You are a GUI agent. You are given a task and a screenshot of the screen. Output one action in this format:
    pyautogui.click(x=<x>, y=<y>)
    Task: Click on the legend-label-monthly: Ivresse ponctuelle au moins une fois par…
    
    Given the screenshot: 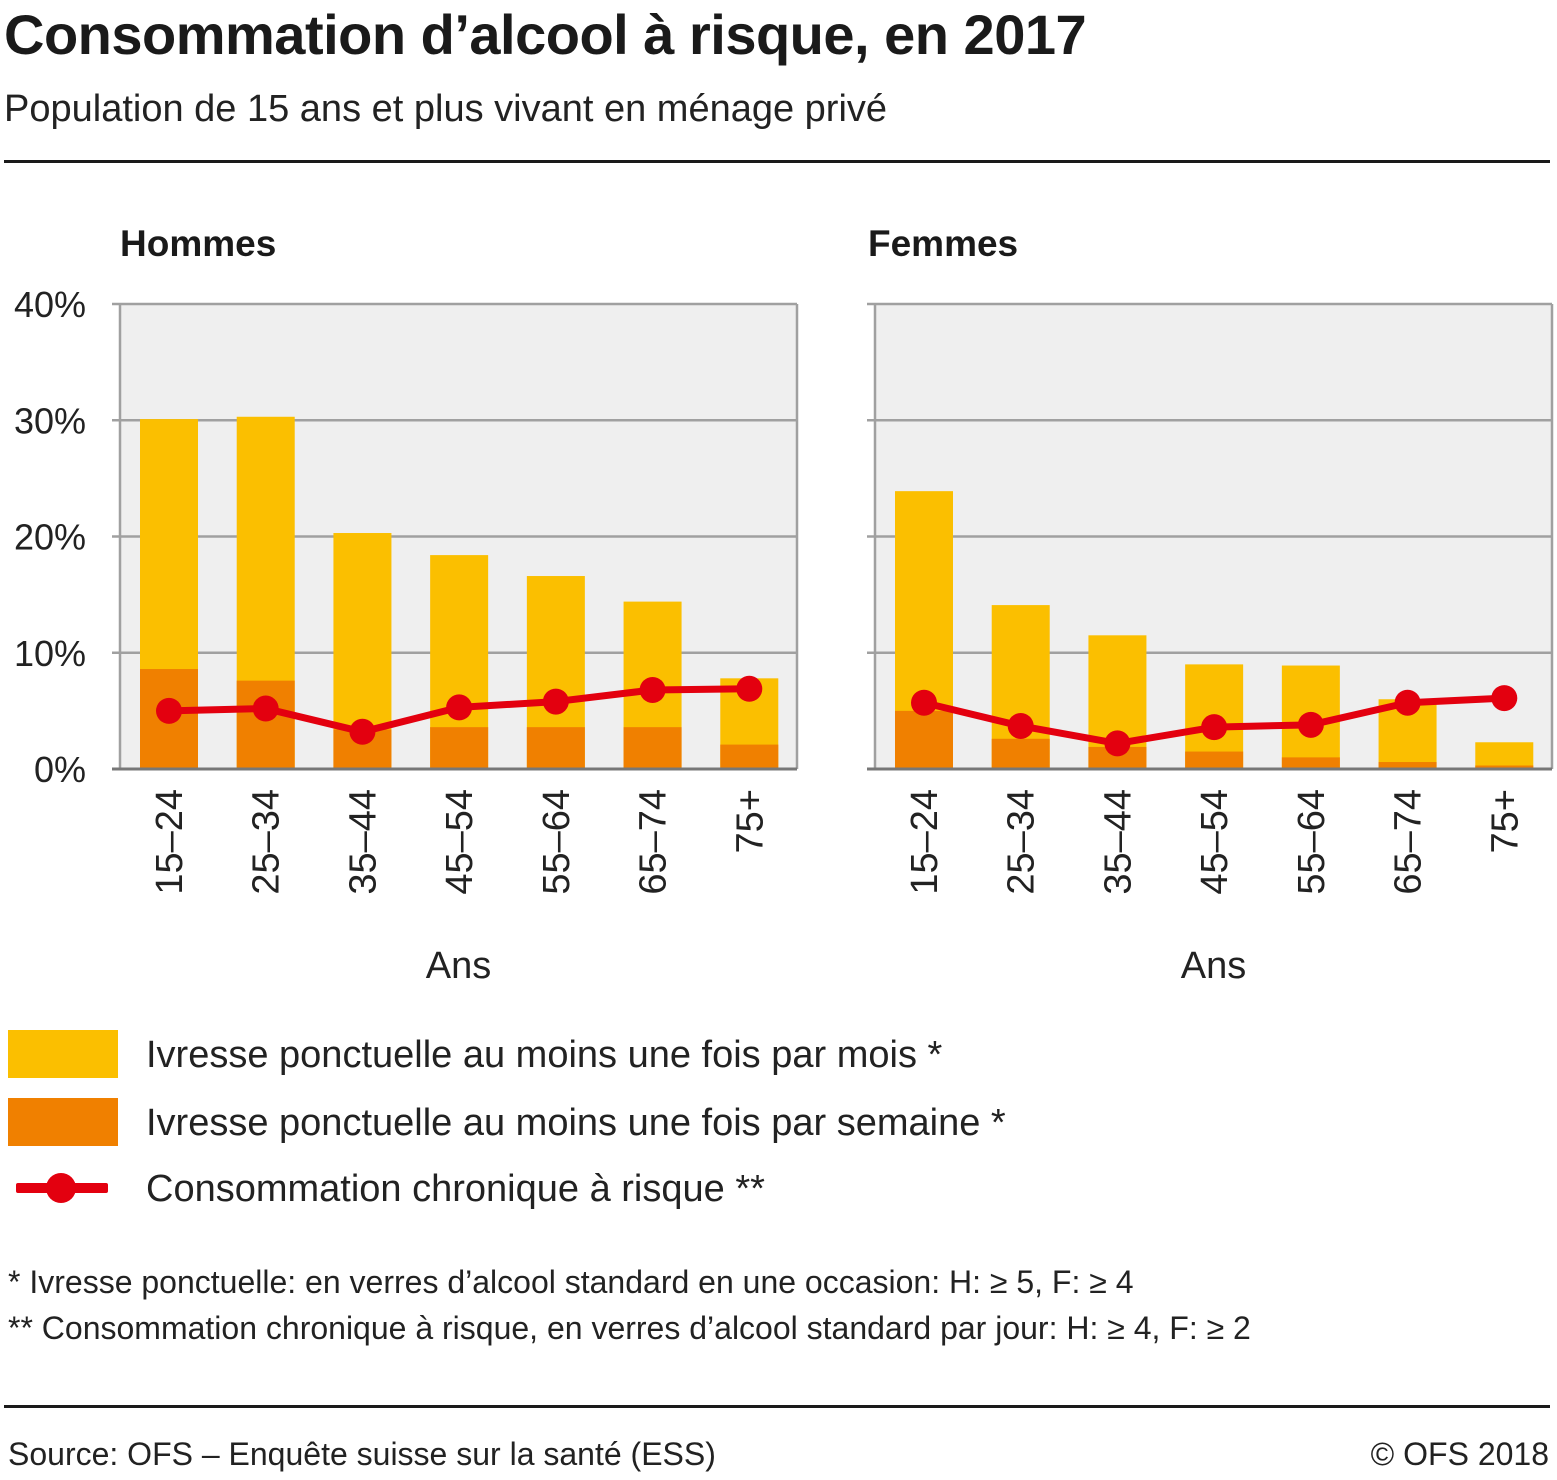 What is the action you would take?
    pyautogui.click(x=544, y=1055)
    